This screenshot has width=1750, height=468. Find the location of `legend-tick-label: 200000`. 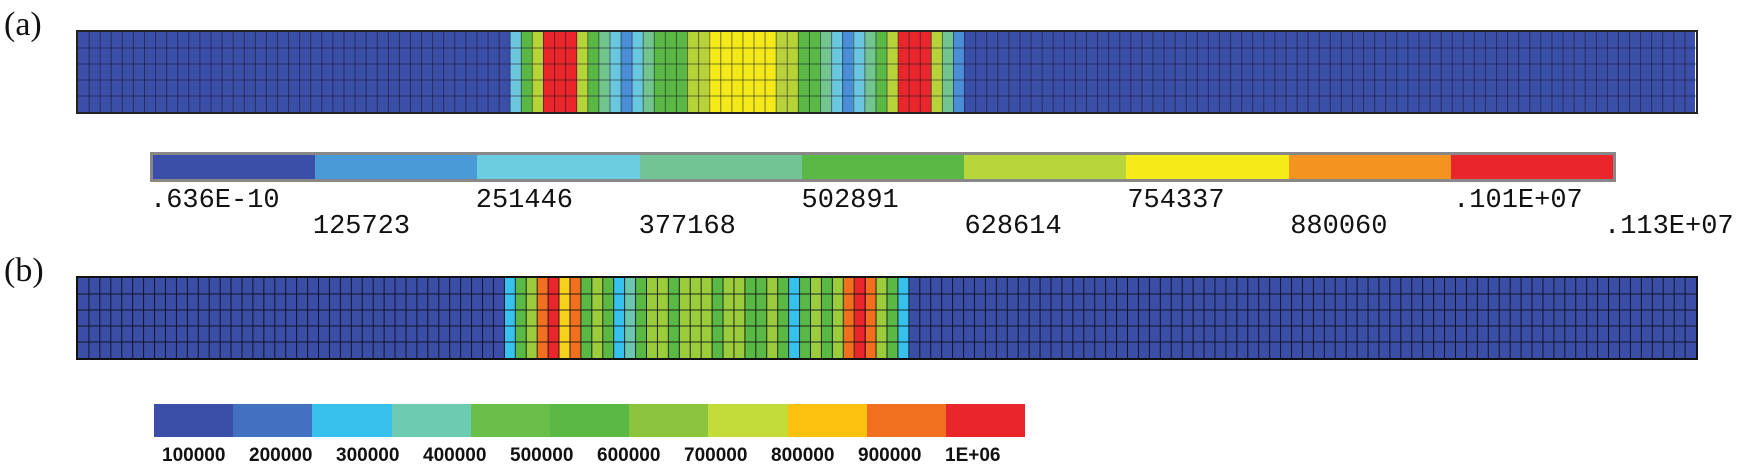

legend-tick-label: 200000 is located at coordinates (281, 455).